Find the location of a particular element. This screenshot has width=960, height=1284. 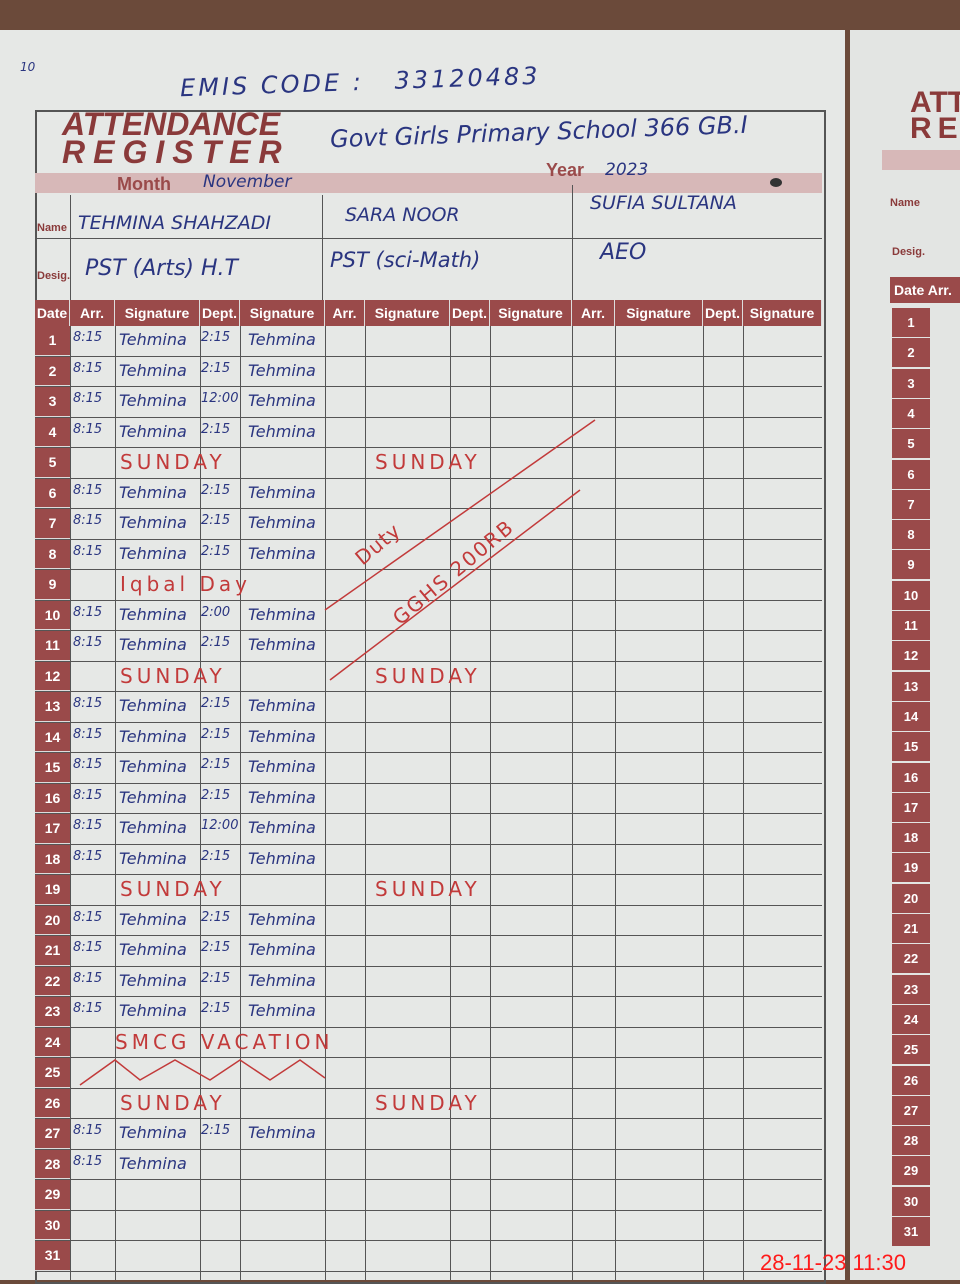

right-date-cell: 18 is located at coordinates (911, 838).